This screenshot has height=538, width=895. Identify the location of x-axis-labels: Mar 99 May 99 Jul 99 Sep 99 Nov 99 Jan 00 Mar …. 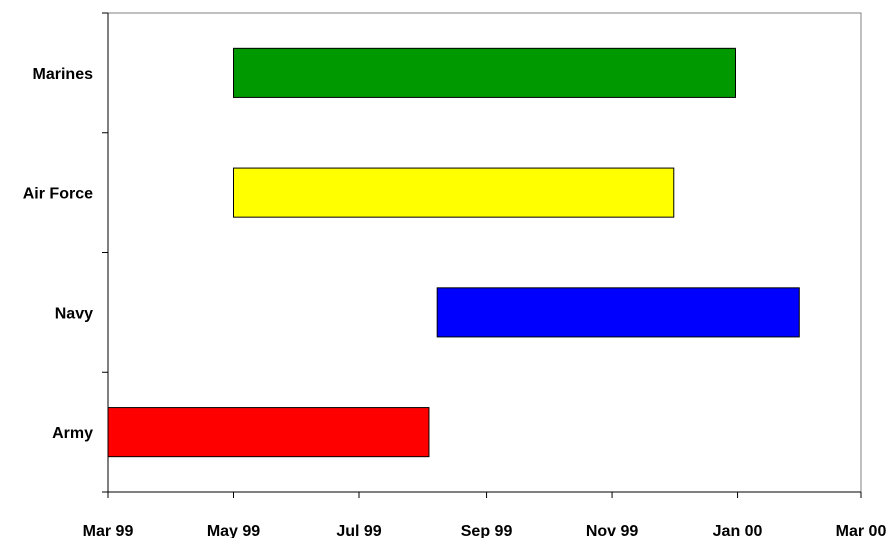
(485, 530).